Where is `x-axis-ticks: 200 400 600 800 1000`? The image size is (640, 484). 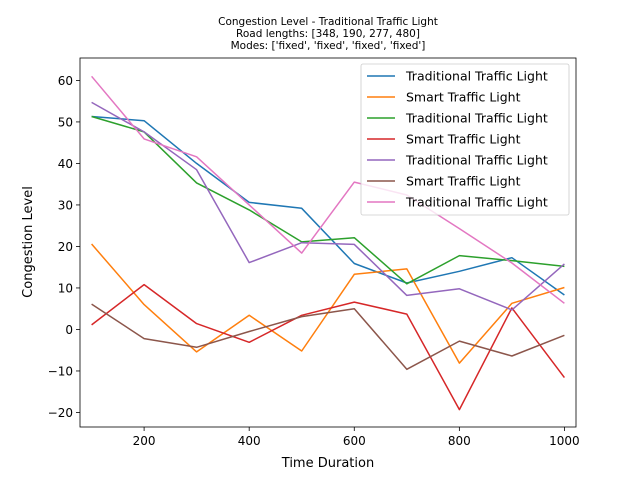
x-axis-ticks: 200 400 600 800 1000 is located at coordinates (356, 437).